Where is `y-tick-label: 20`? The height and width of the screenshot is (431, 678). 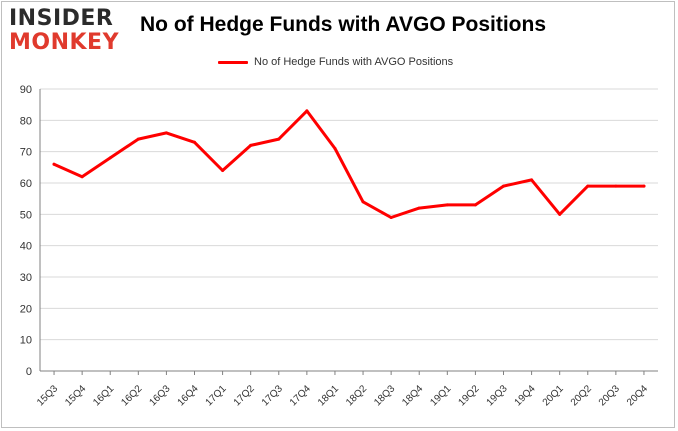
y-tick-label: 20 is located at coordinates (26, 309).